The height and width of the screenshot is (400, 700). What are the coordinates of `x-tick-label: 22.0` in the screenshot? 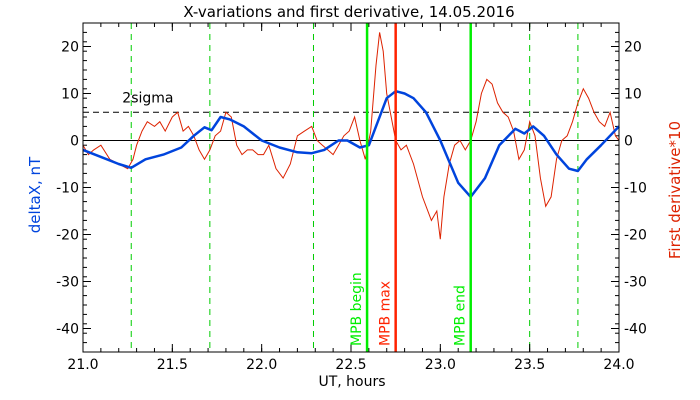 It's located at (261, 365).